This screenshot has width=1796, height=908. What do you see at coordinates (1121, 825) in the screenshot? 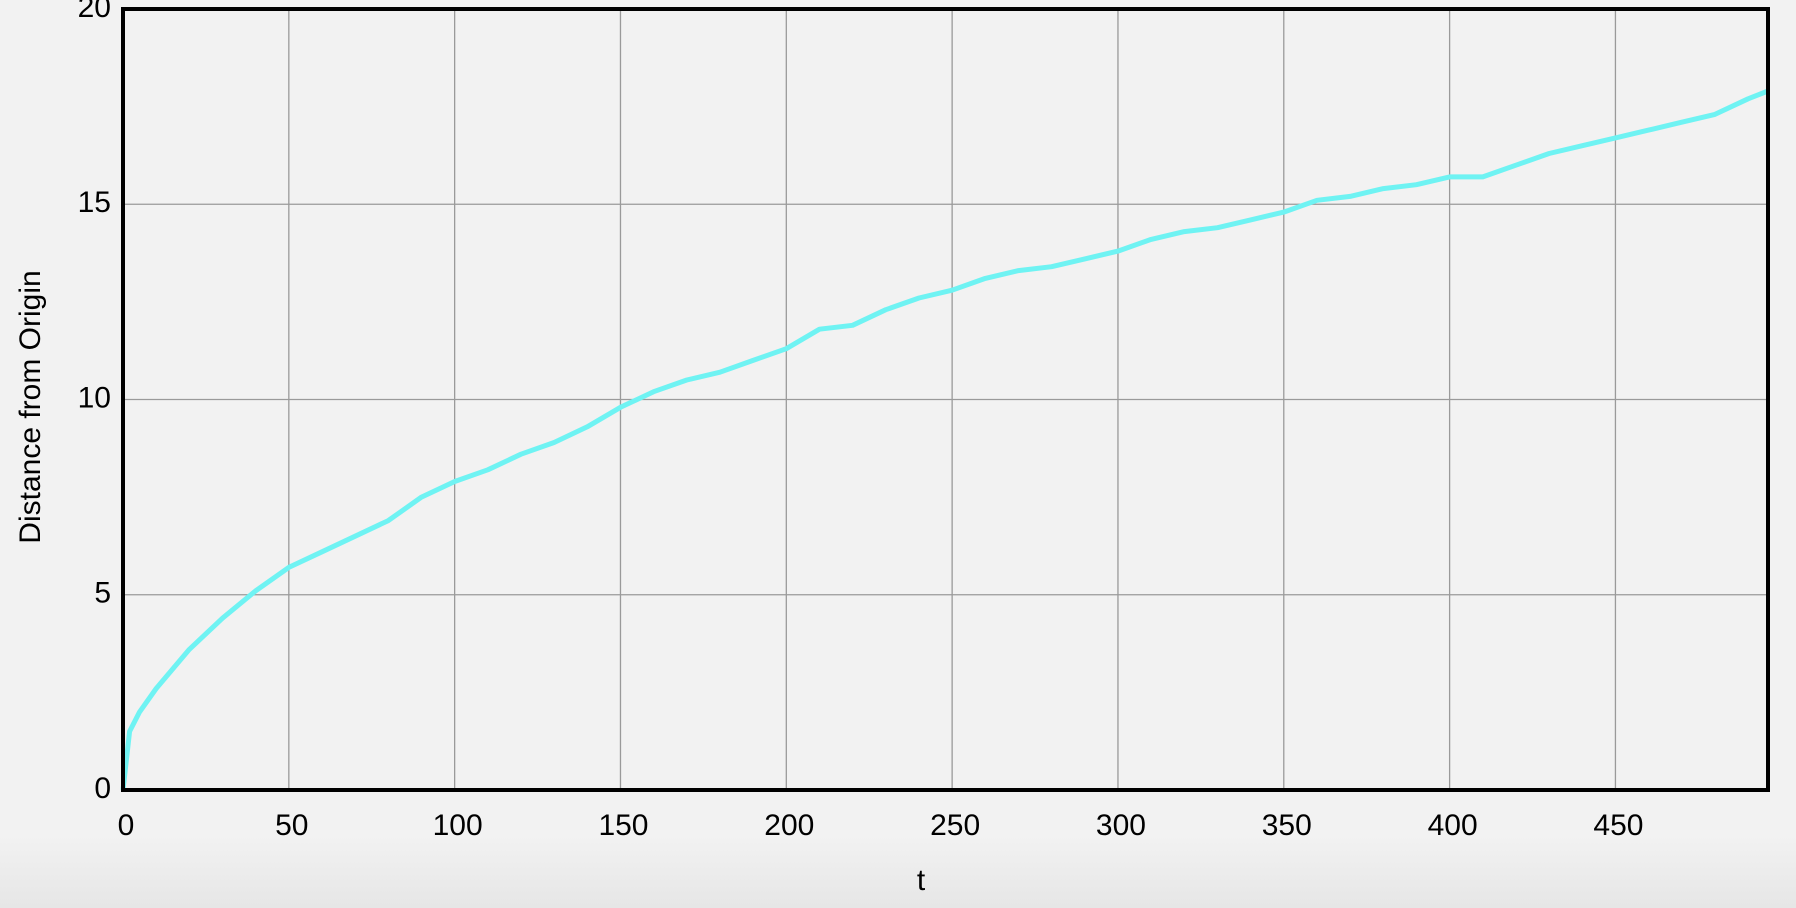
I see `x-tick-label: 300` at bounding box center [1121, 825].